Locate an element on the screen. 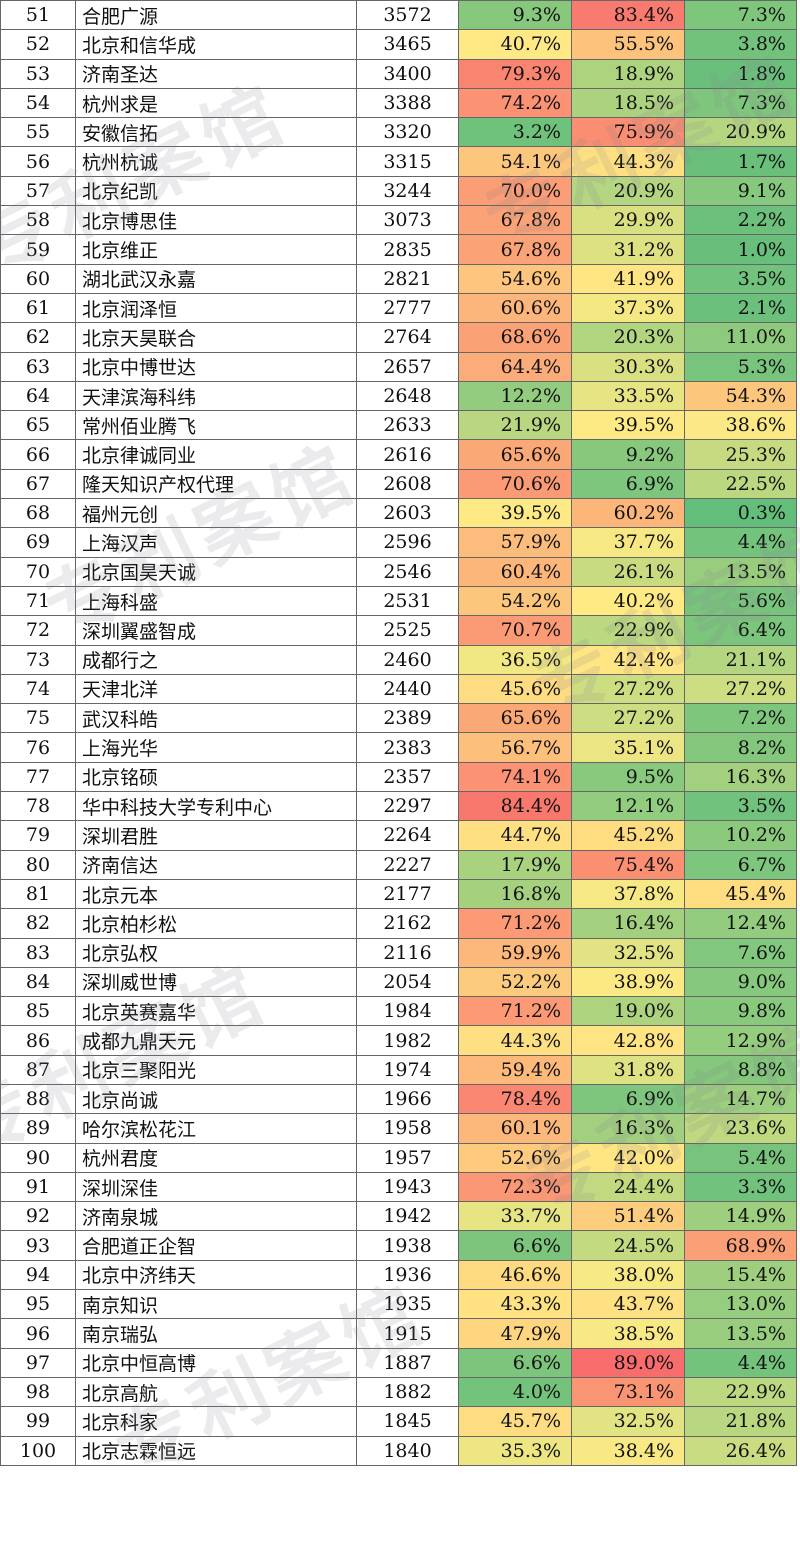 The height and width of the screenshot is (1544, 800). percent-cell-2: 39.5% is located at coordinates (628, 425).